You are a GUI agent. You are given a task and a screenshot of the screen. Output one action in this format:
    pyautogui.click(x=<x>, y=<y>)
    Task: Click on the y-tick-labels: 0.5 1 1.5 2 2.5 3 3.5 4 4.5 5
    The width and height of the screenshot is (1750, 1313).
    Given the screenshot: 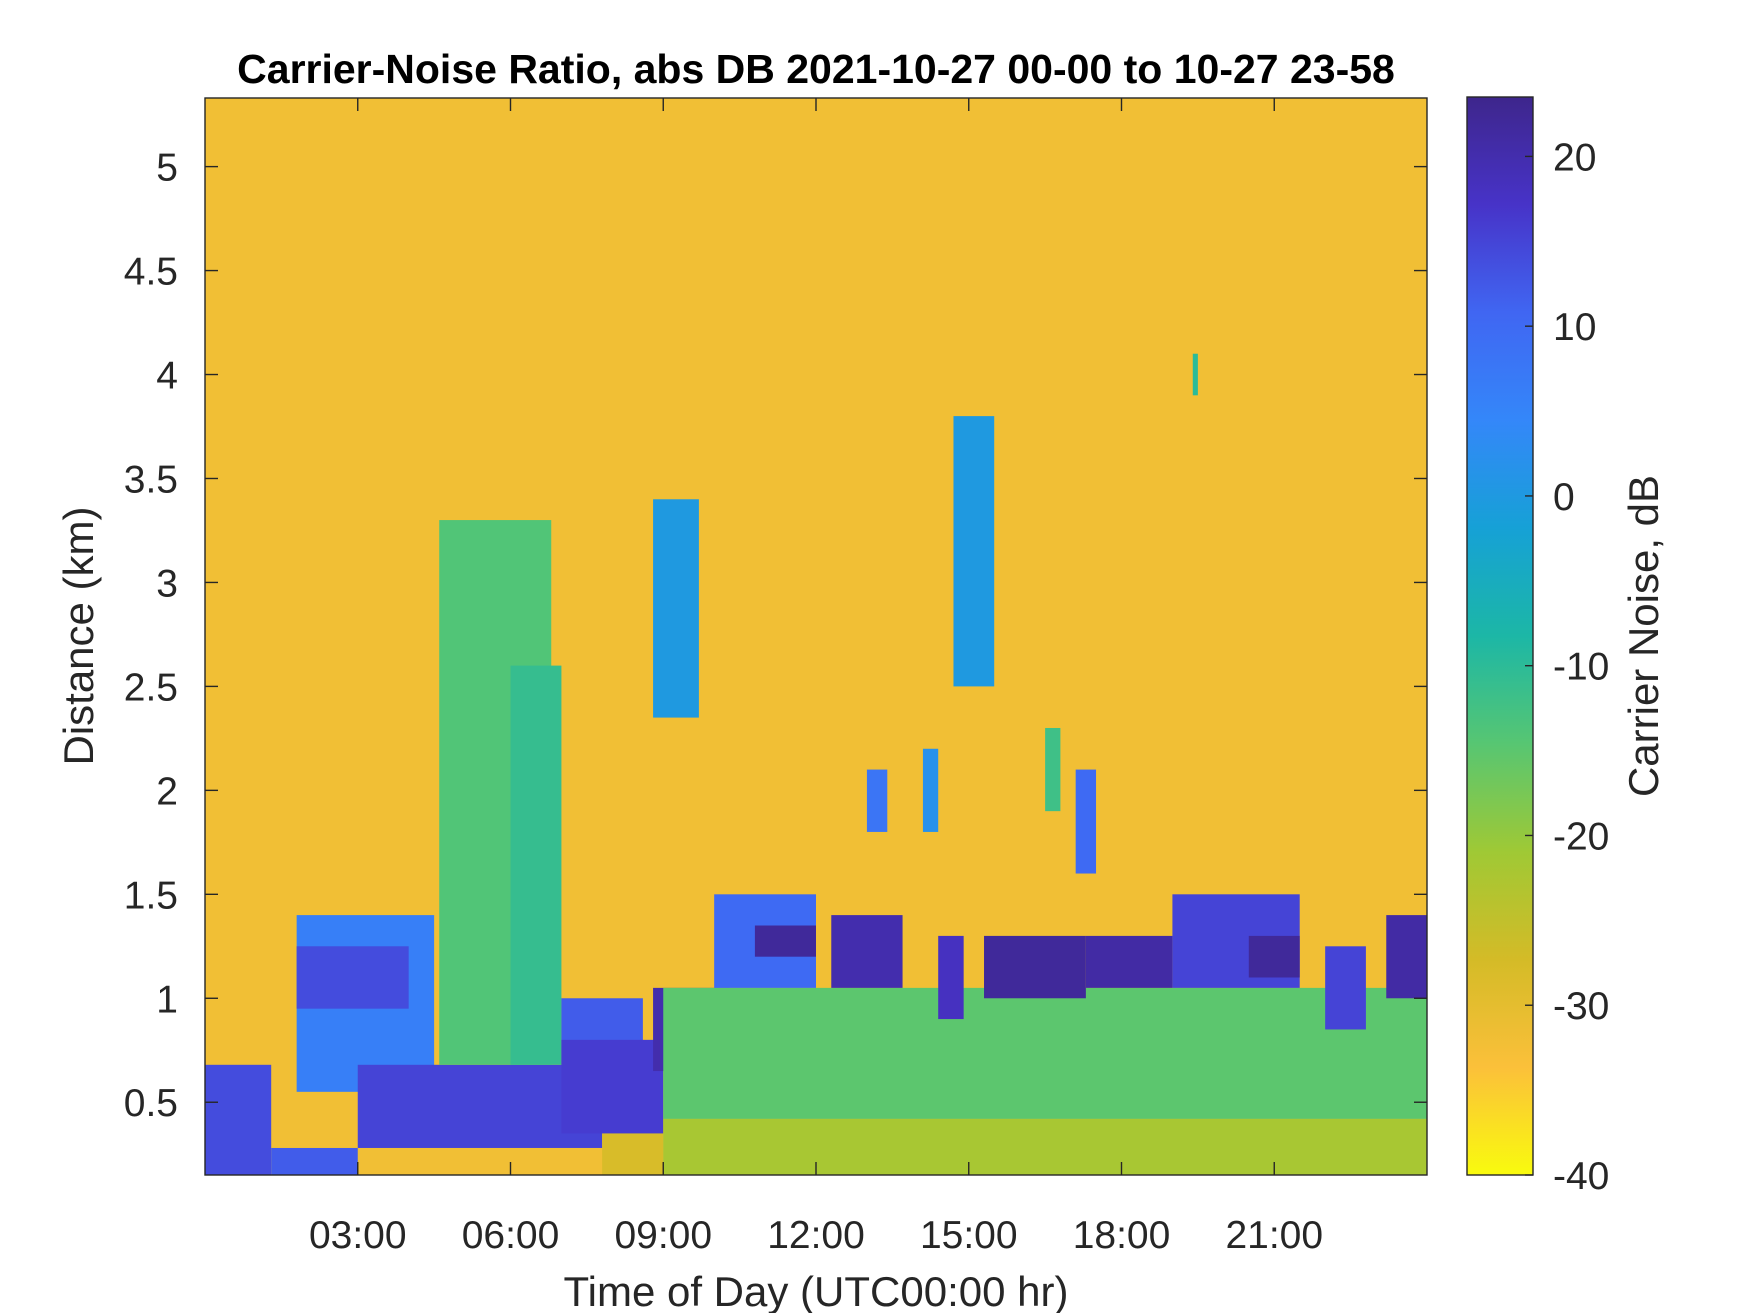 What is the action you would take?
    pyautogui.click(x=151, y=636)
    